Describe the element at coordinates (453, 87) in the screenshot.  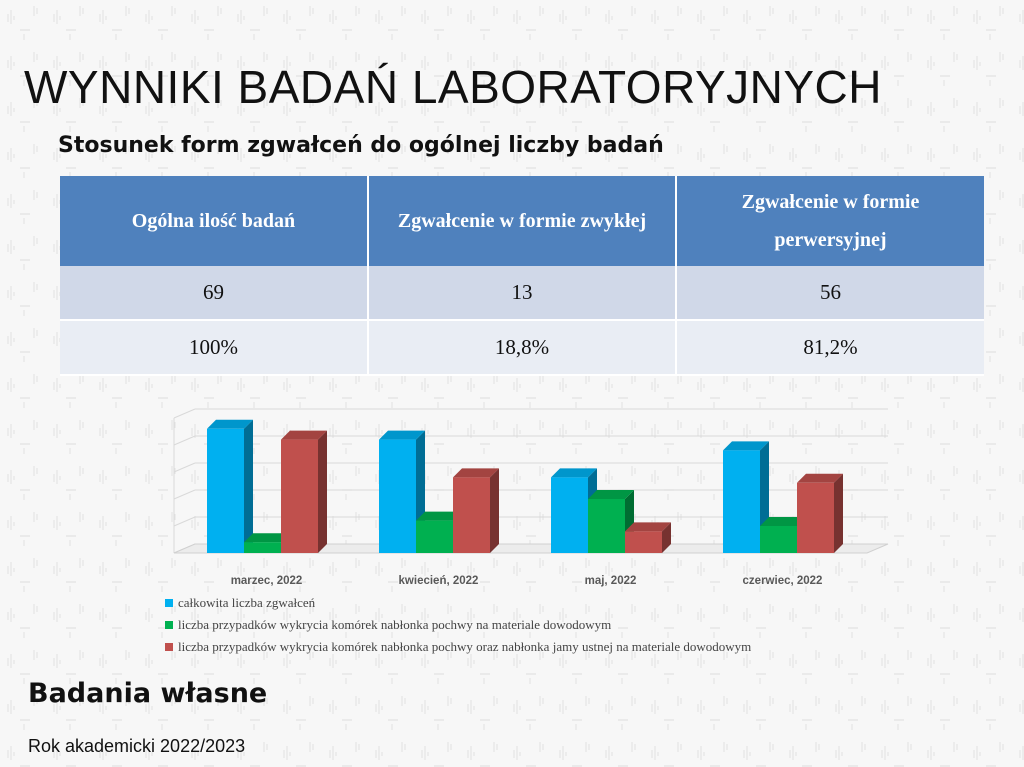
I see `slide-title: WYNNIKI BADAŃ LABORATORYJNYCH` at that location.